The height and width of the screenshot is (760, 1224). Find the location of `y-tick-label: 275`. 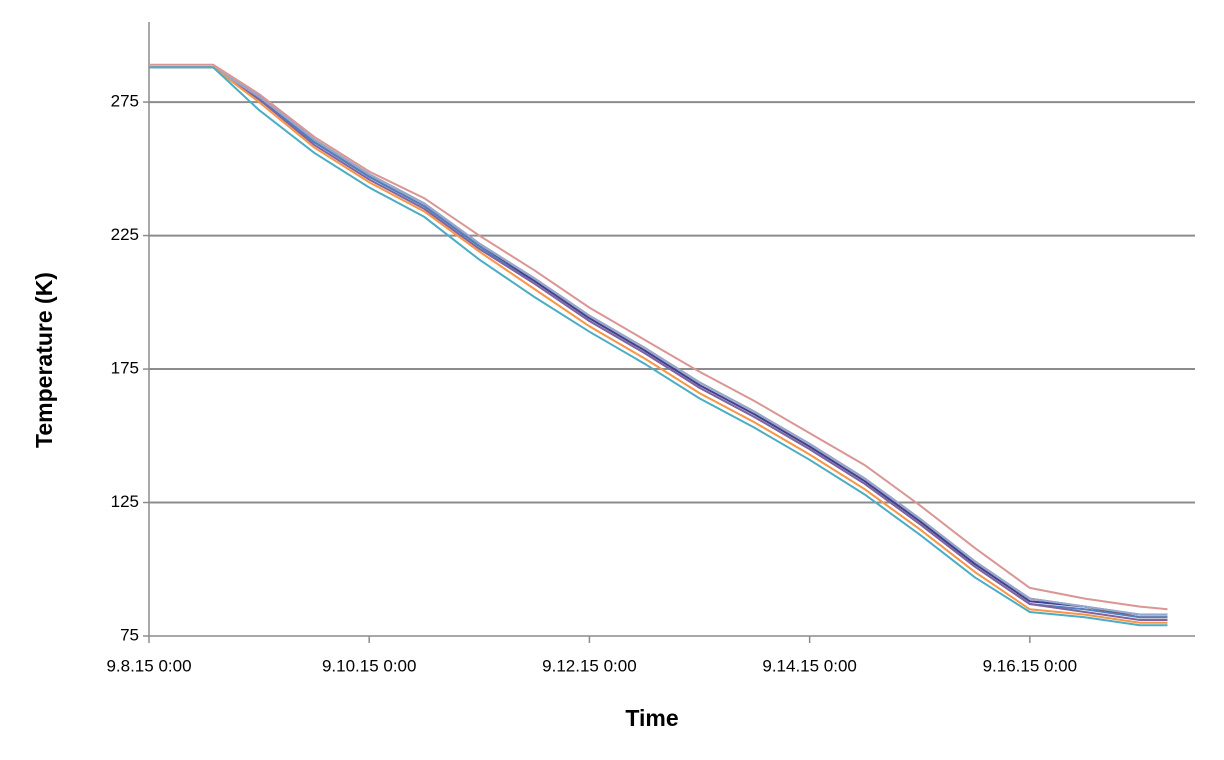

y-tick-label: 275 is located at coordinates (125, 101).